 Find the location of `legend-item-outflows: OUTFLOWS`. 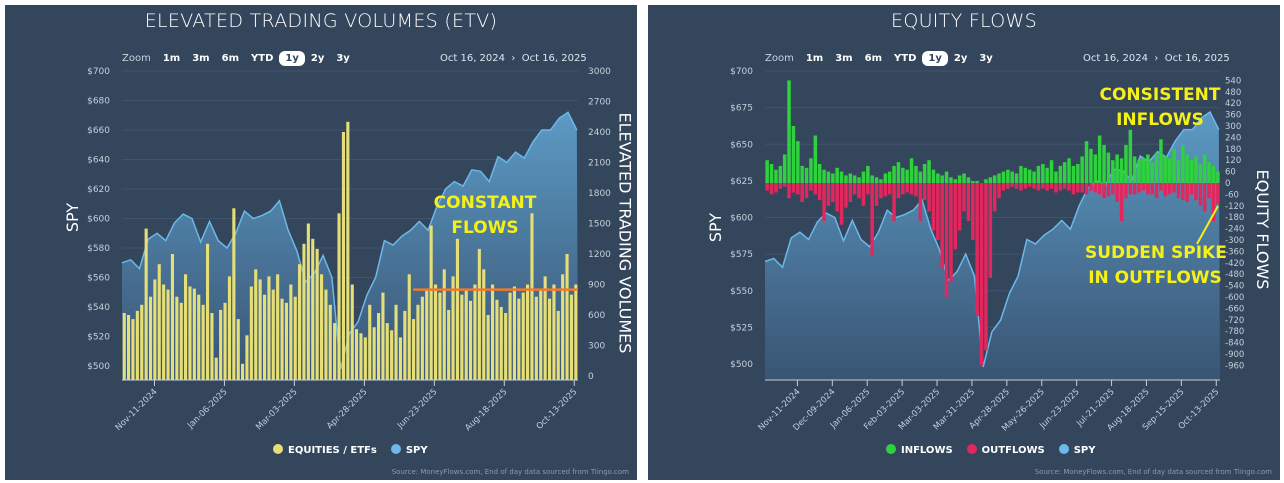

legend-item-outflows: OUTFLOWS is located at coordinates (1005, 450).